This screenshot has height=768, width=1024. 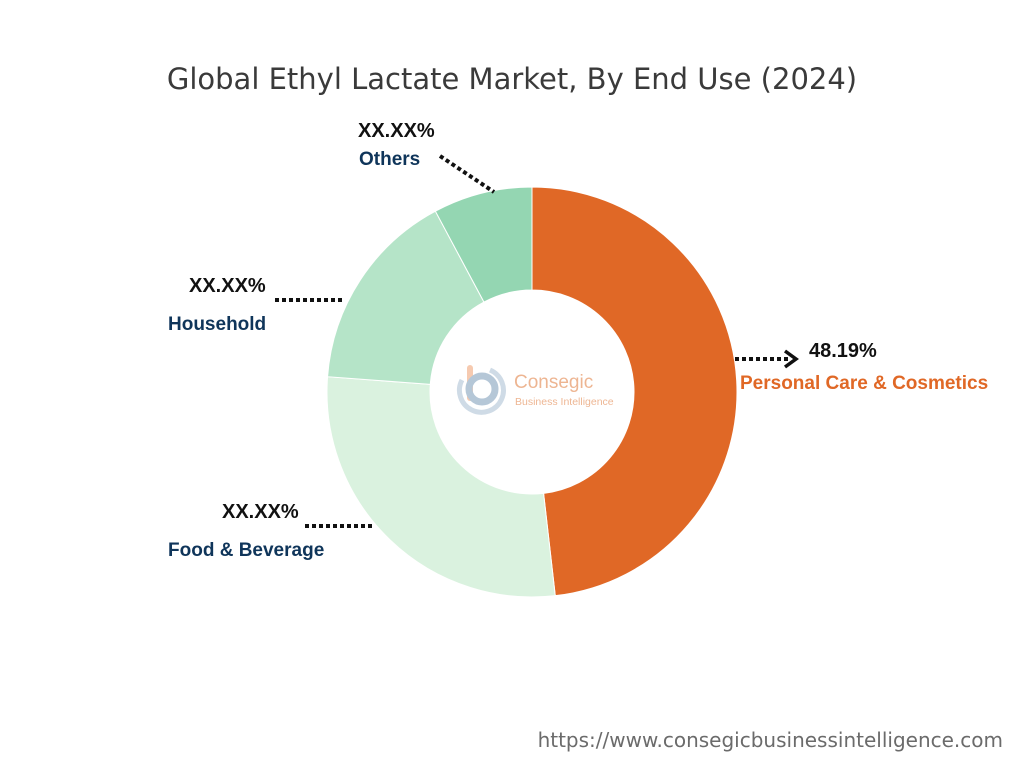 What do you see at coordinates (227, 286) in the screenshot?
I see `value-label-household: XX.XX%` at bounding box center [227, 286].